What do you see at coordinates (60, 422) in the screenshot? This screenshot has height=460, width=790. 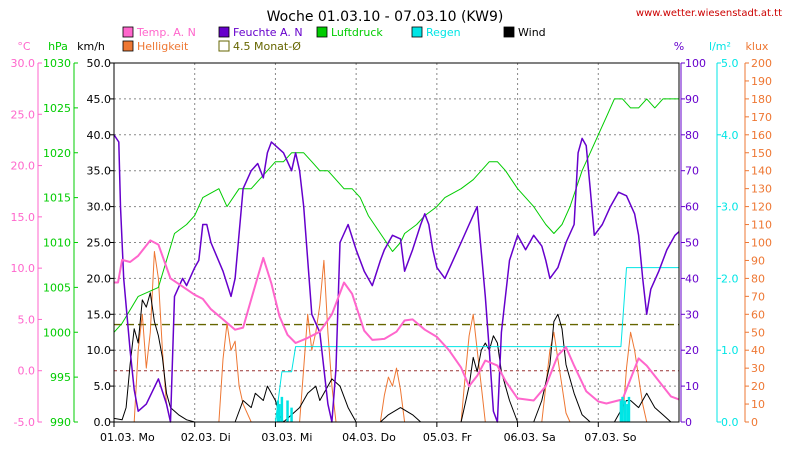 I see `tick-label-pressure: 990` at bounding box center [60, 422].